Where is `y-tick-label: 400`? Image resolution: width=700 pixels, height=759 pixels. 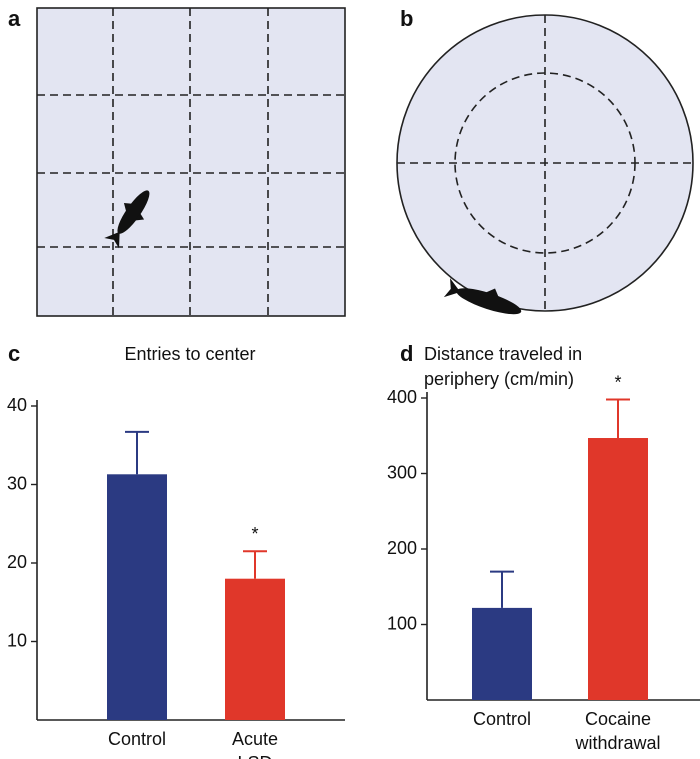
y-tick-label: 400 is located at coordinates (402, 397).